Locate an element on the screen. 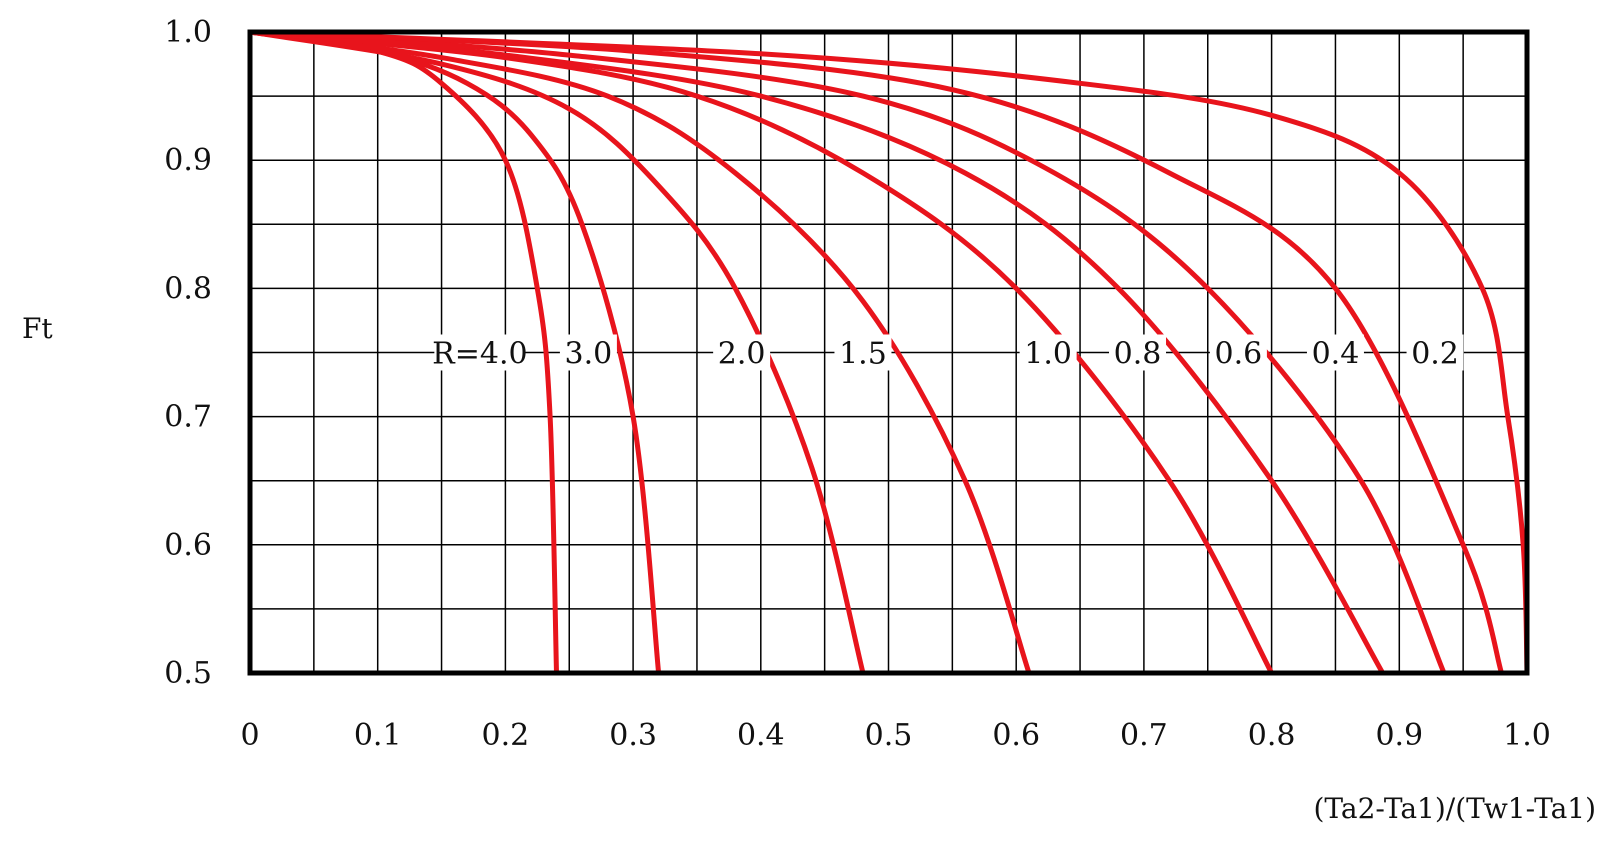 The width and height of the screenshot is (1602, 860). curve-labels: R=4.0 3.0 2.0 1.5 1.0 0.8 0.6 0.4 0.2 is located at coordinates (948, 353).